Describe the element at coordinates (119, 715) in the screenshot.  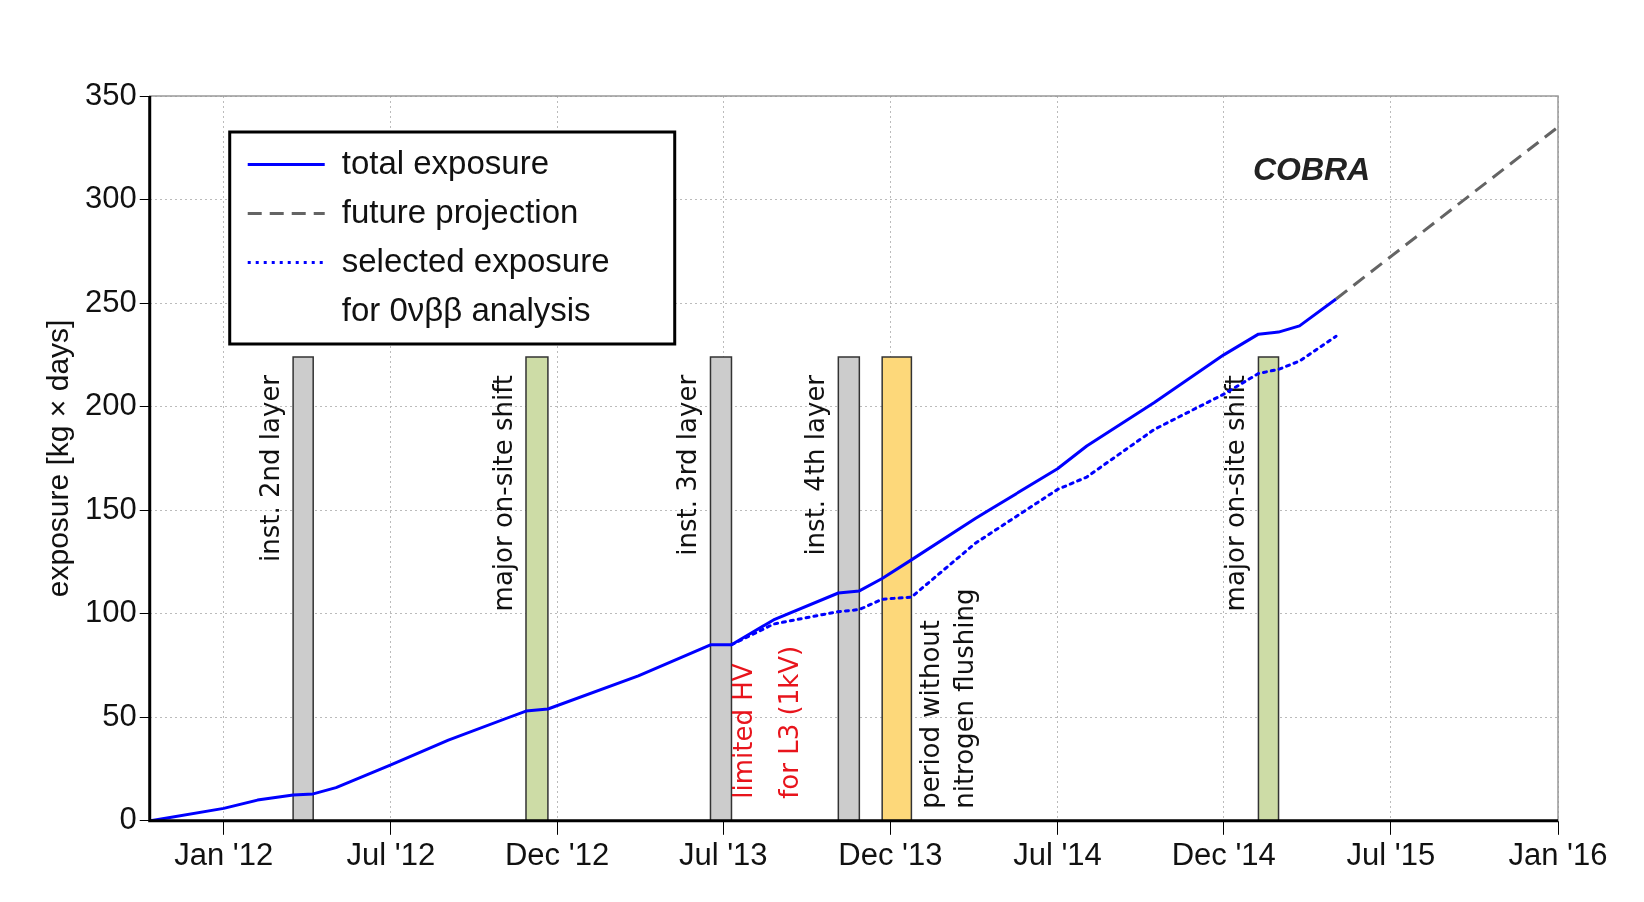
I see `y-tick-label: 50` at that location.